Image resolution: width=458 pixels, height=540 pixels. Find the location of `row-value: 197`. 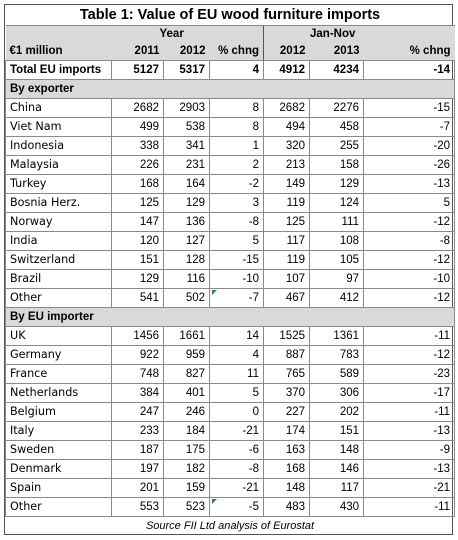

row-value: 197 is located at coordinates (137, 469).